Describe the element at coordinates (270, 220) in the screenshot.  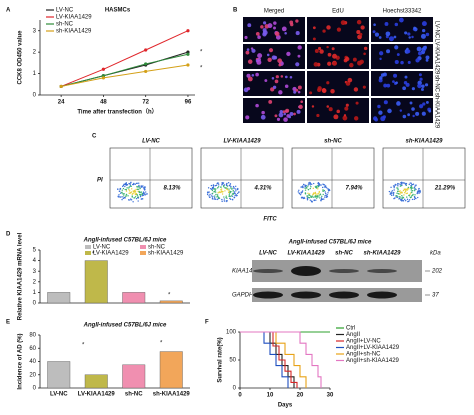
I see `x-axis-label: FITC` at that location.